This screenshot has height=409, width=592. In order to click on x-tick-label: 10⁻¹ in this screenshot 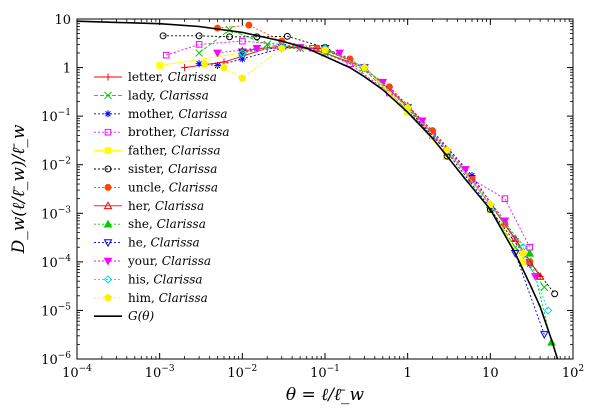, I will do `click(325, 372)`.